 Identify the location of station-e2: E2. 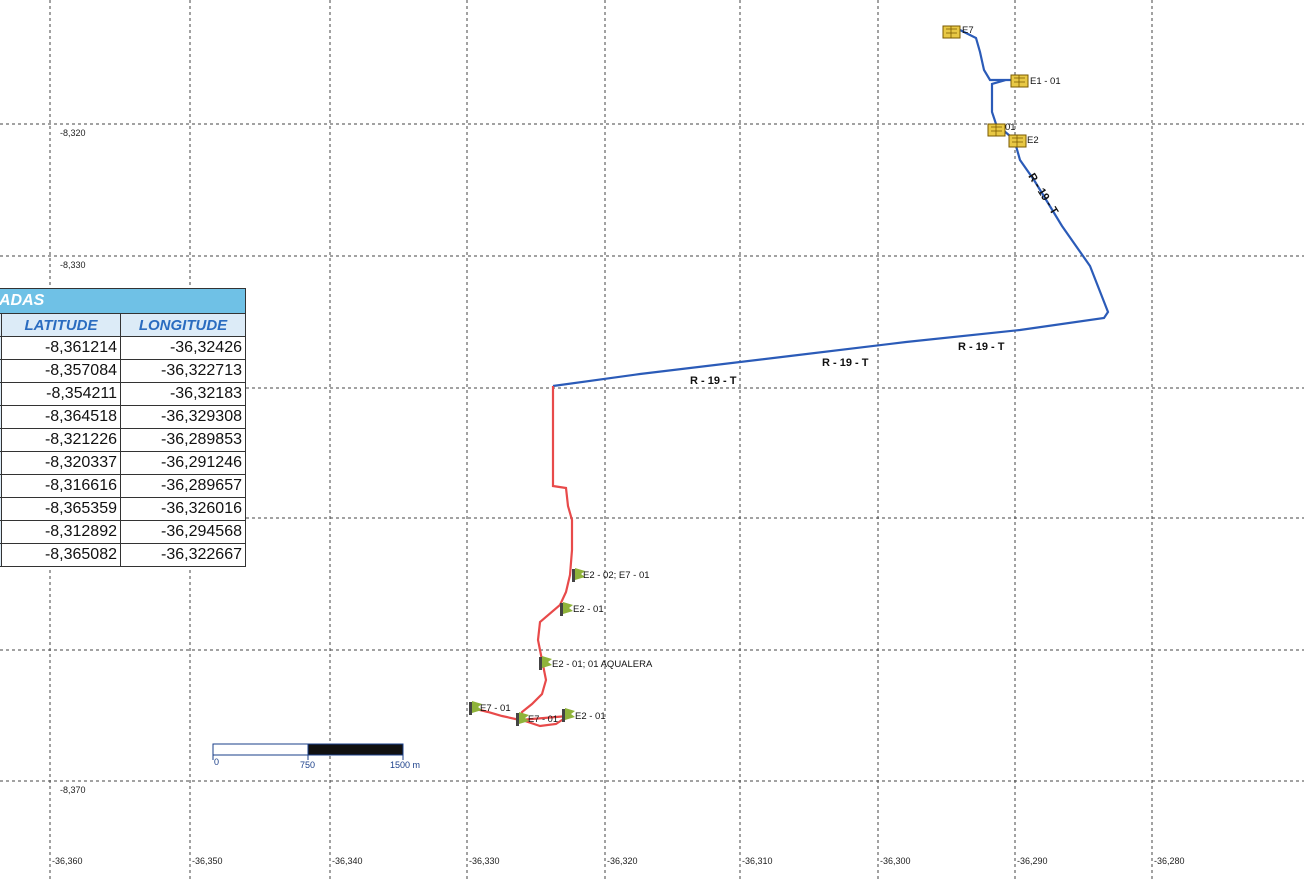
(1023, 141).